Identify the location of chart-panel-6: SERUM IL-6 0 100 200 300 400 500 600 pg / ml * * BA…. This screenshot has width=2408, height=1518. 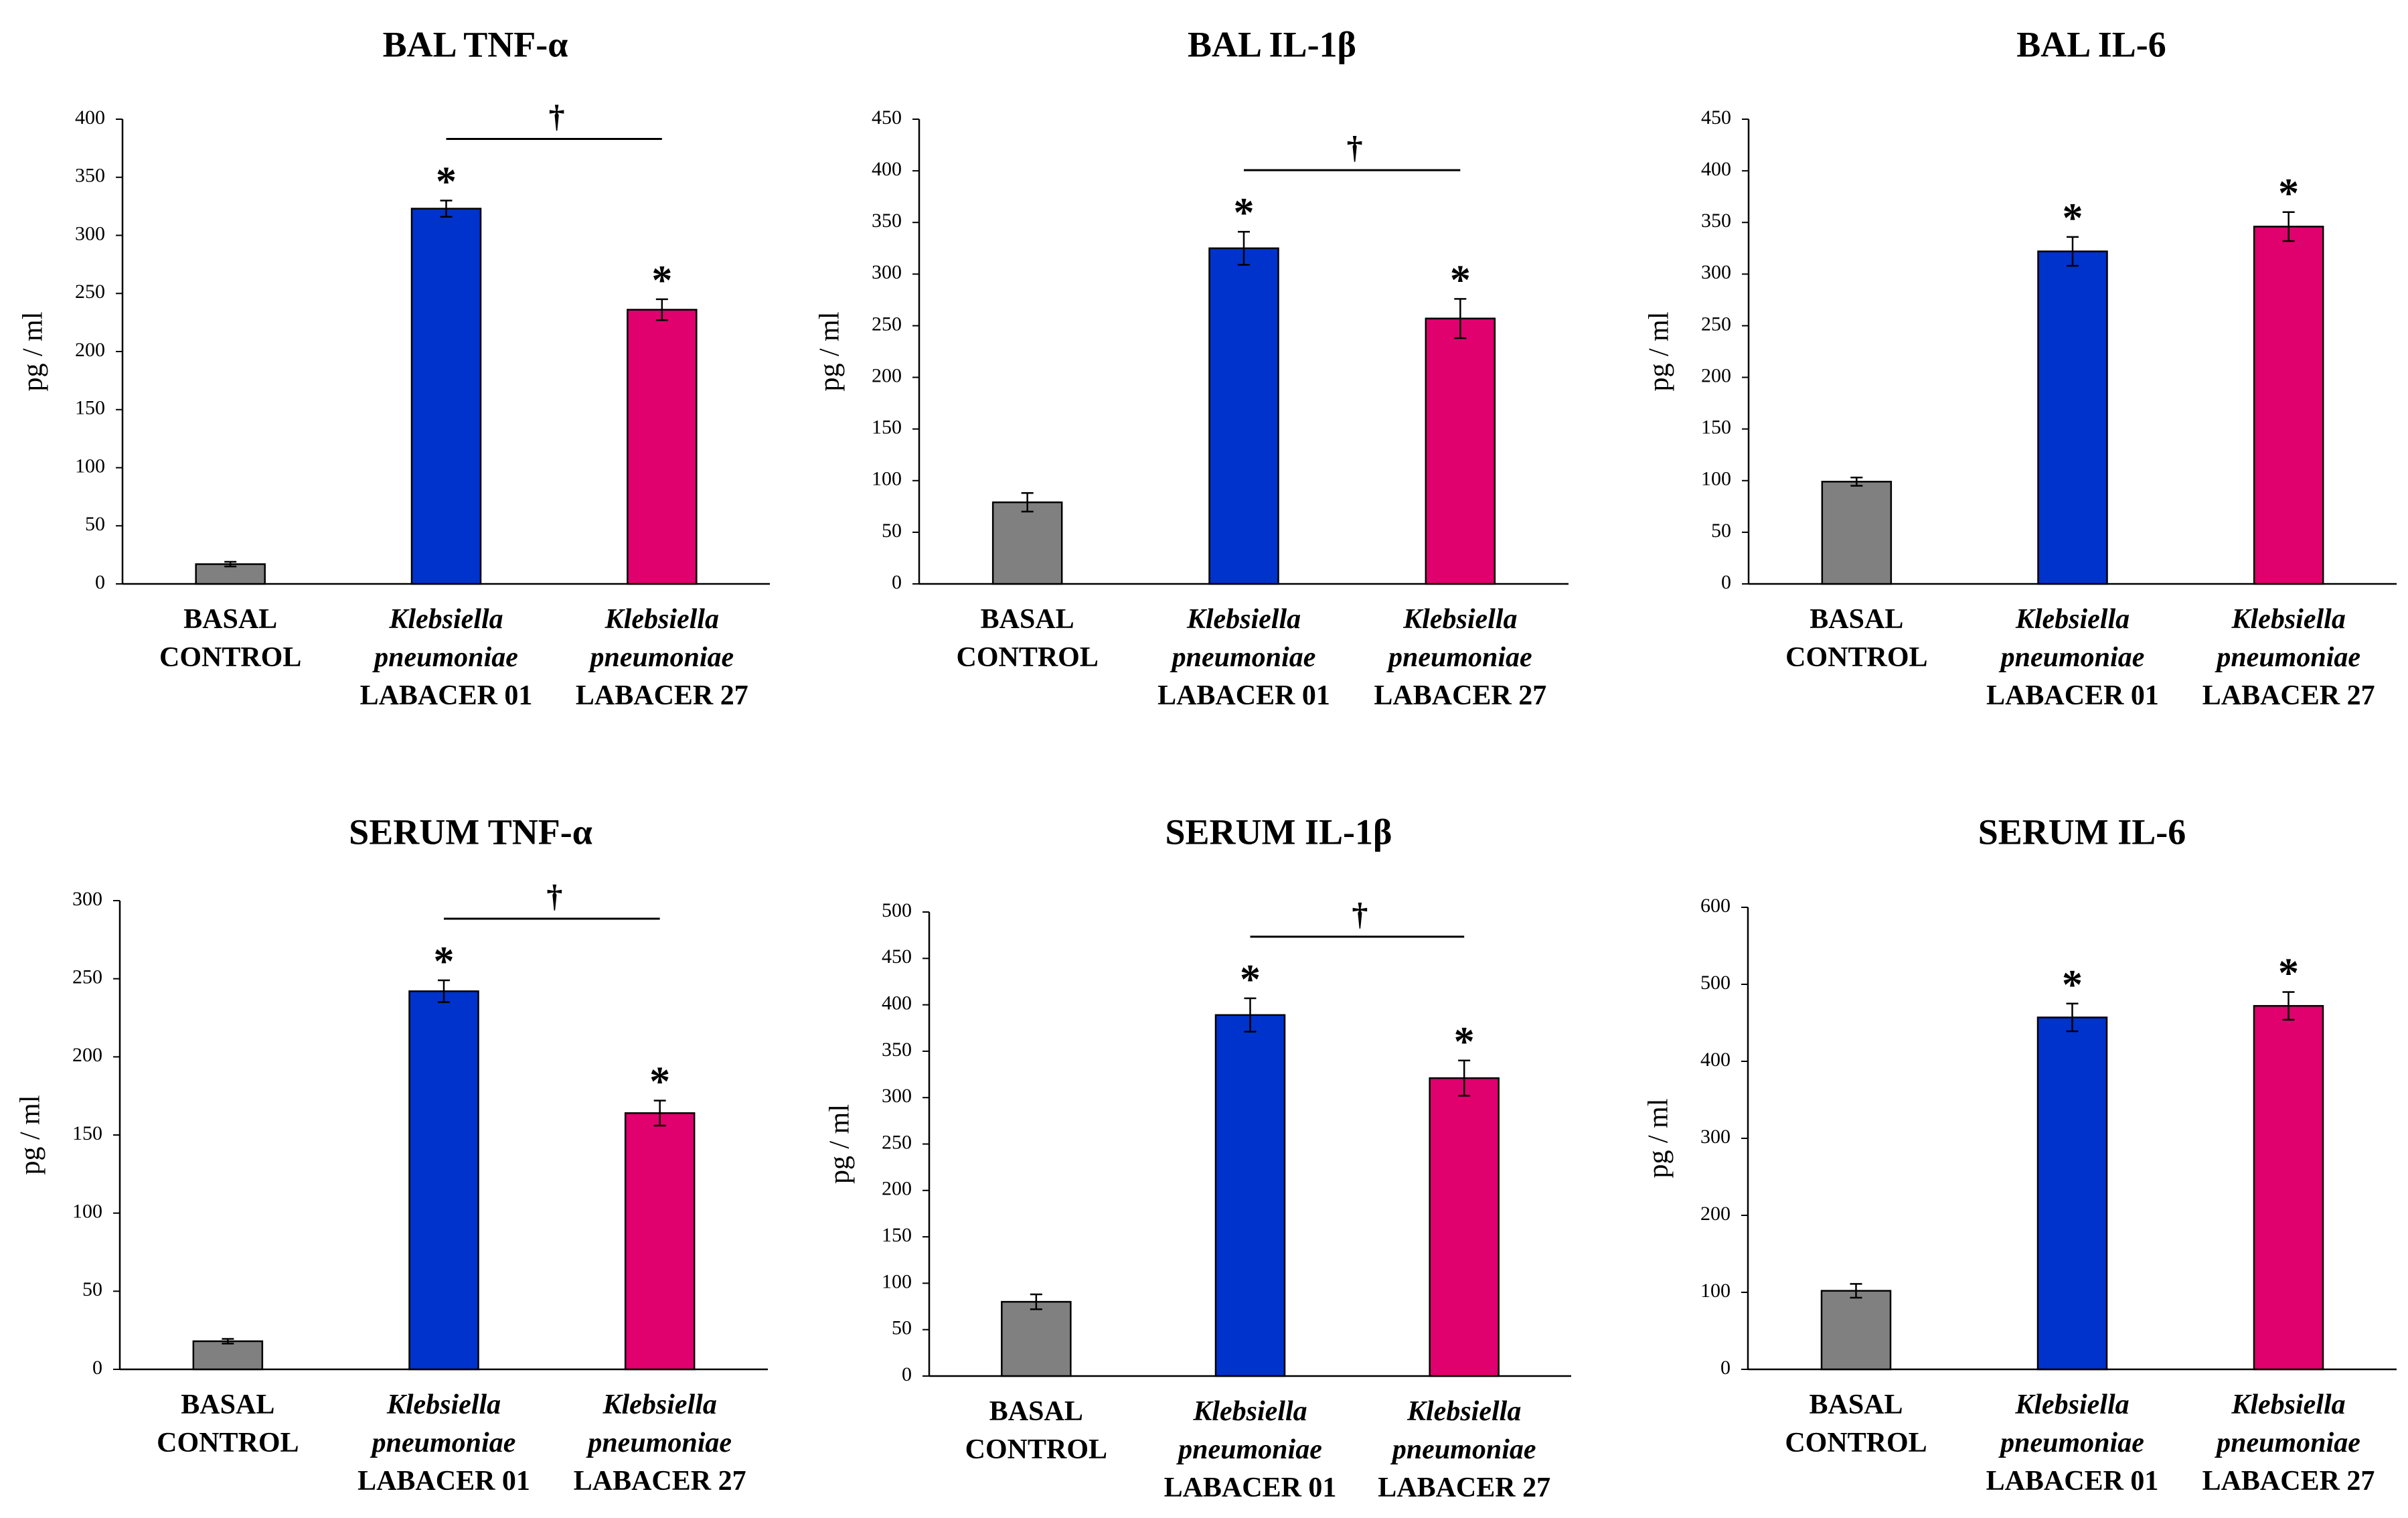
(2020, 1154).